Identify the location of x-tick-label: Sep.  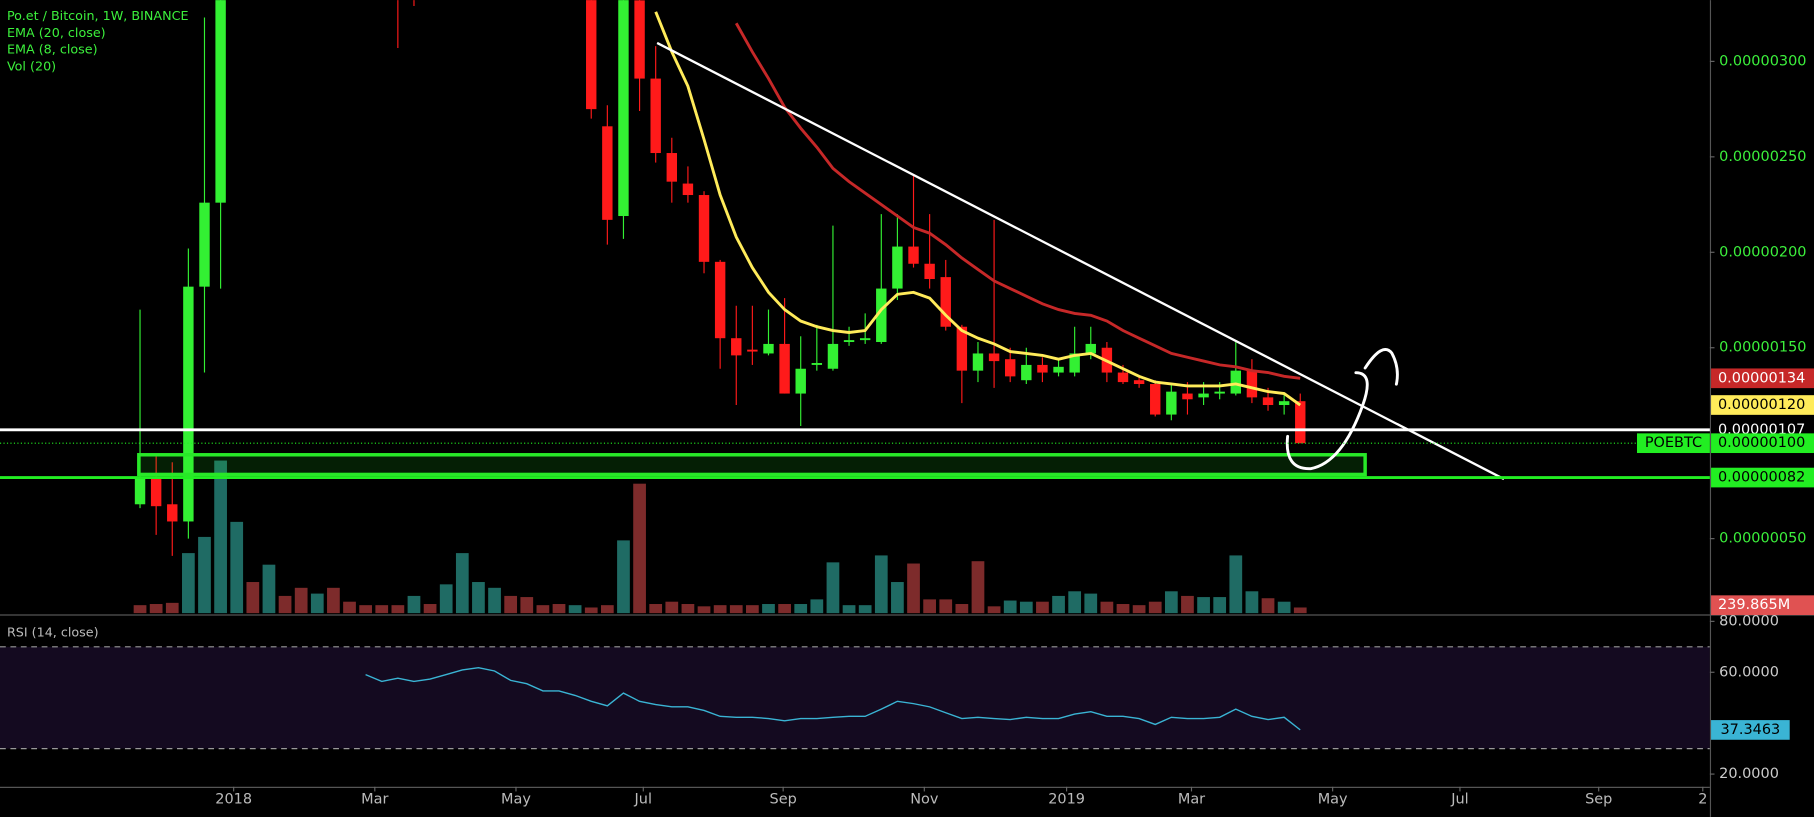
(1598, 800).